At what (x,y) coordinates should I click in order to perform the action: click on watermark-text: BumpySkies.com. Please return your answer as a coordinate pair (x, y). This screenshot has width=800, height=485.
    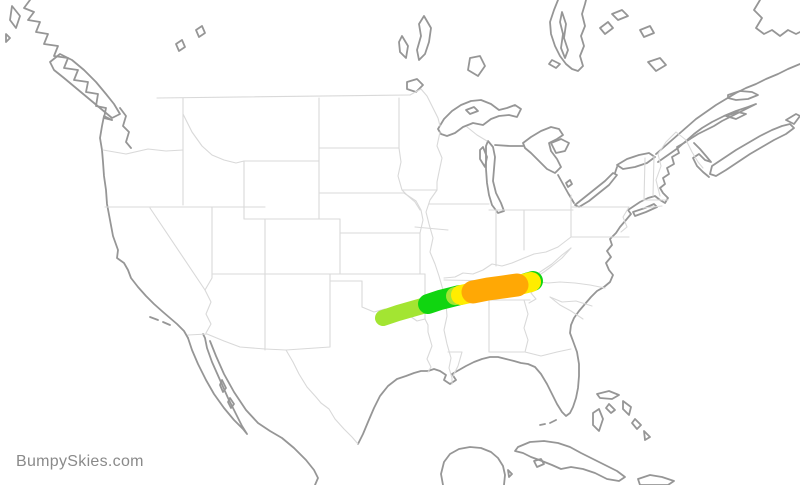
    Looking at the image, I should click on (80, 461).